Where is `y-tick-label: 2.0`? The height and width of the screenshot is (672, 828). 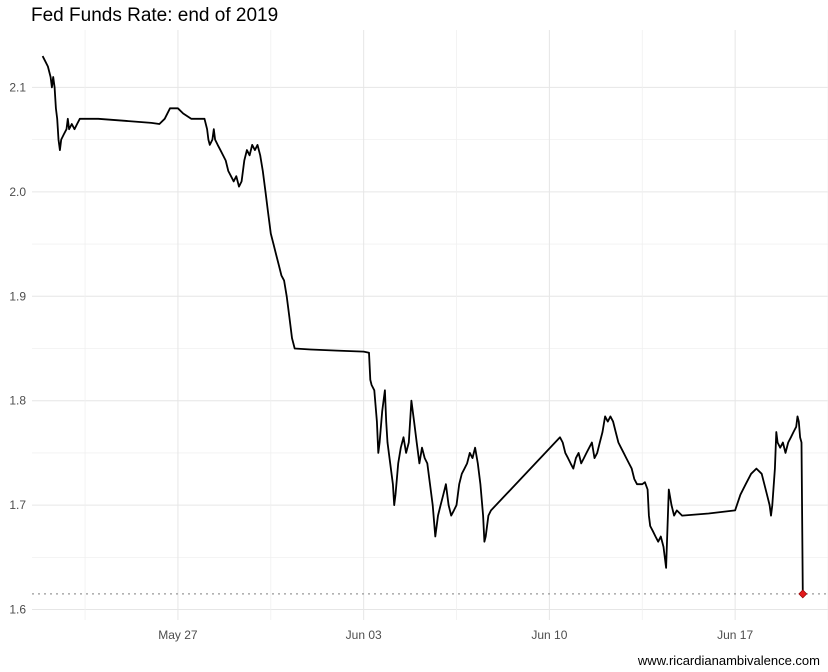
y-tick-label: 2.0 is located at coordinates (17, 192).